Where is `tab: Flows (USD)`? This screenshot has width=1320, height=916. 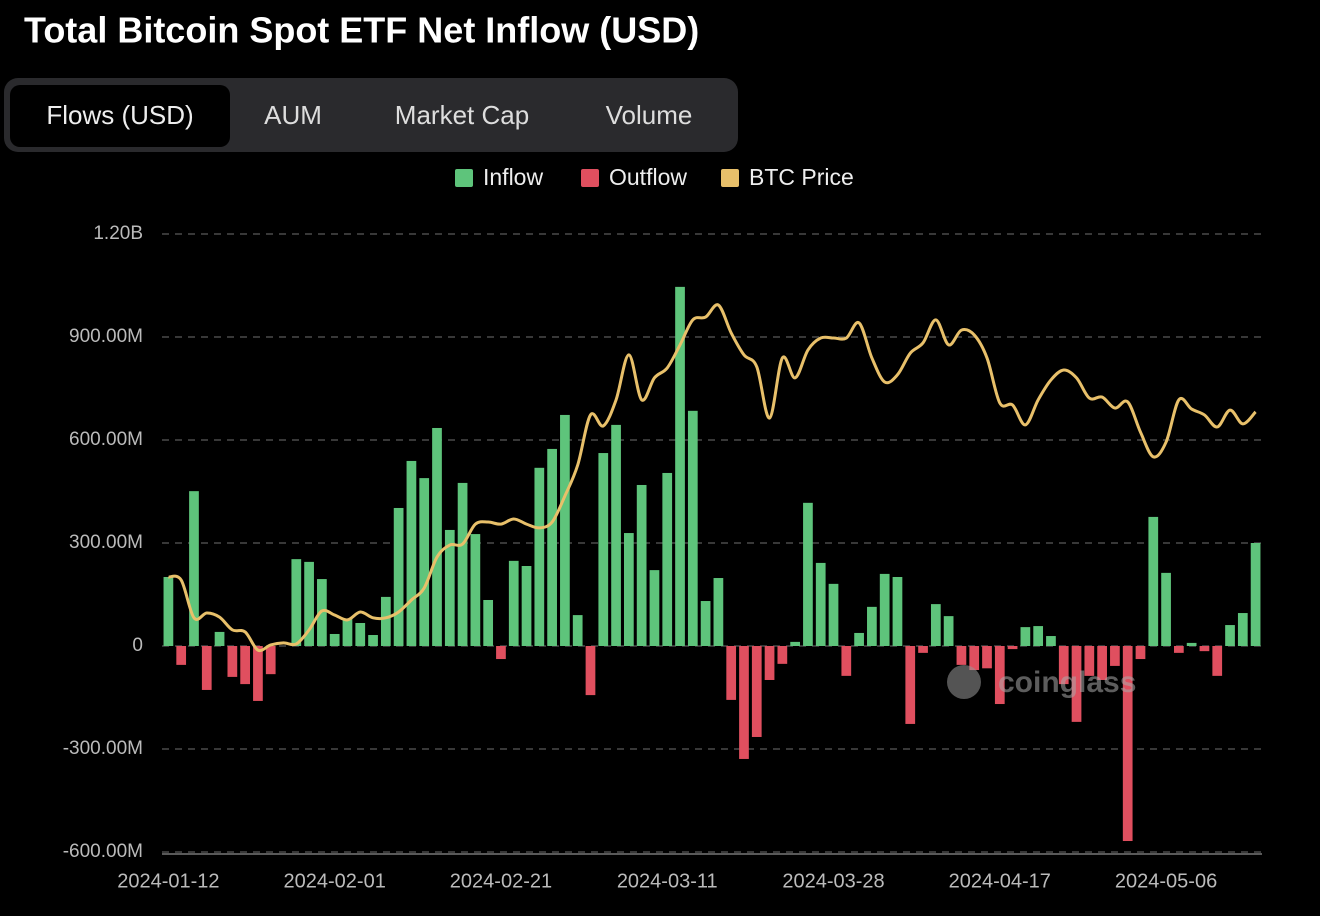
tab: Flows (USD) is located at coordinates (119, 115).